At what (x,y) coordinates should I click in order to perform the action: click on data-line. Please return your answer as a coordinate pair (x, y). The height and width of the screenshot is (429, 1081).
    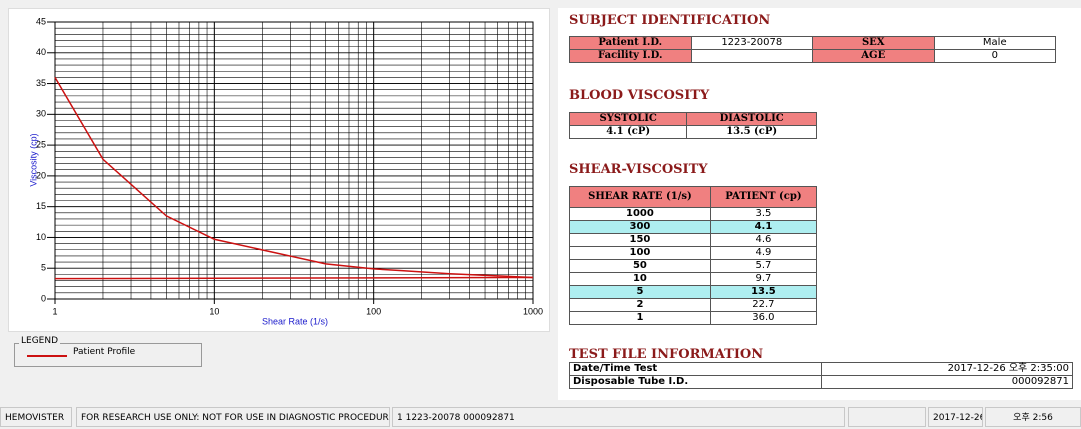
    Looking at the image, I should click on (294, 278).